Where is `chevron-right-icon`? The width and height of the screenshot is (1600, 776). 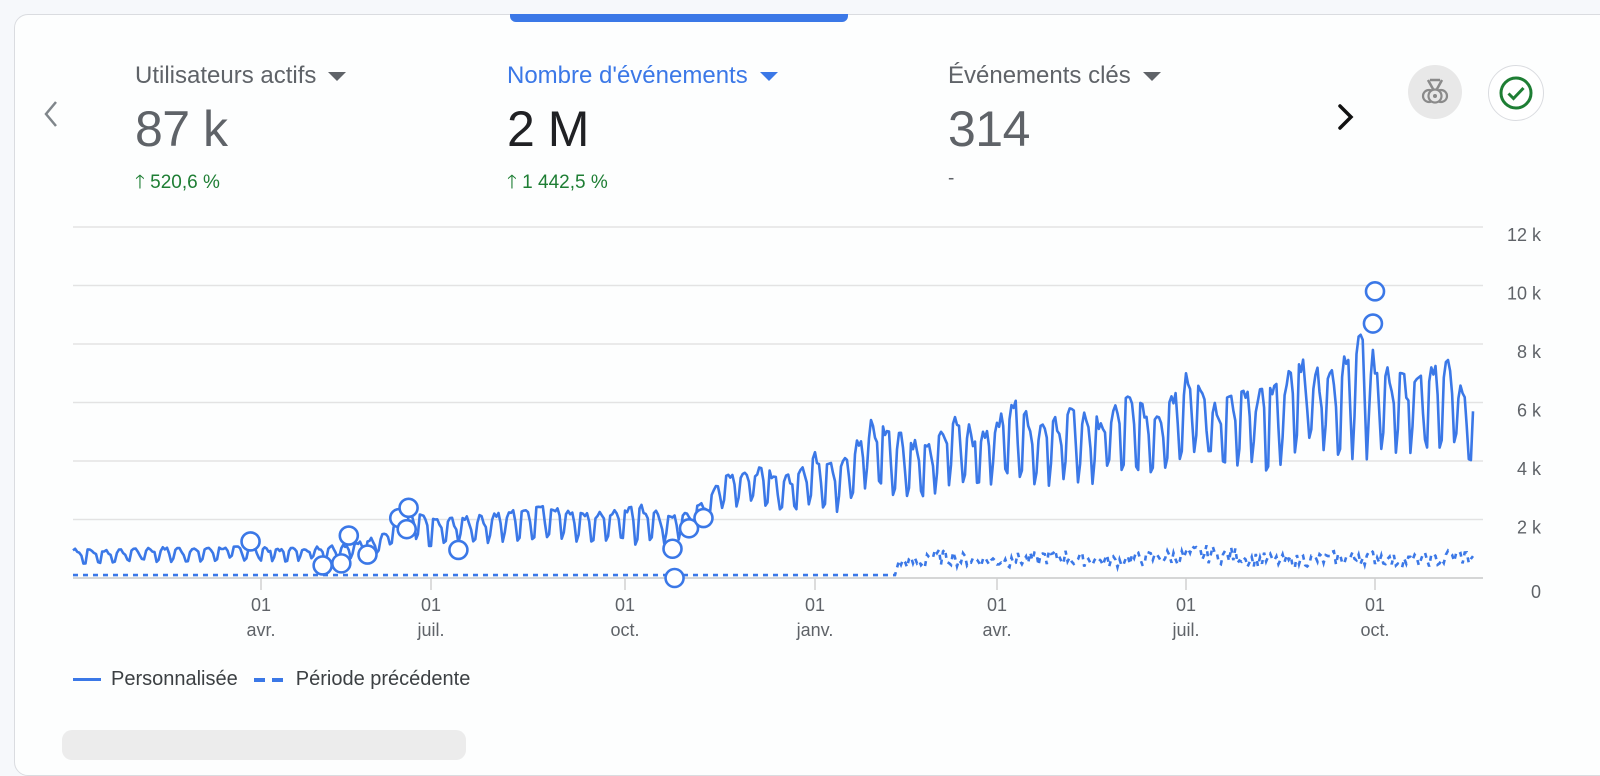 chevron-right-icon is located at coordinates (1347, 122).